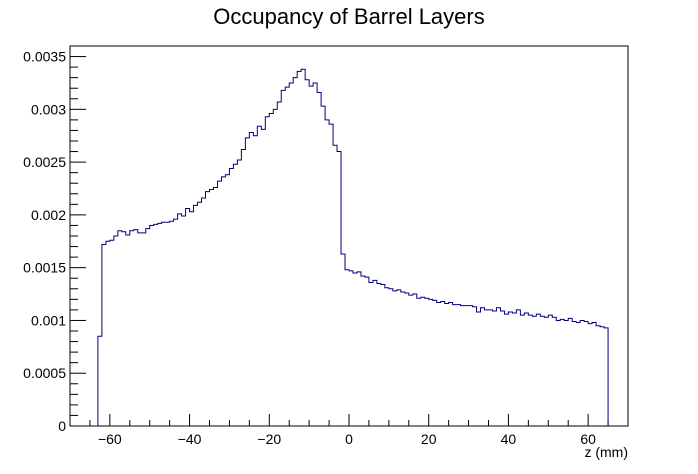 Image resolution: width=698 pixels, height=474 pixels. What do you see at coordinates (48, 109) in the screenshot?
I see `y-tick-label: 0.003` at bounding box center [48, 109].